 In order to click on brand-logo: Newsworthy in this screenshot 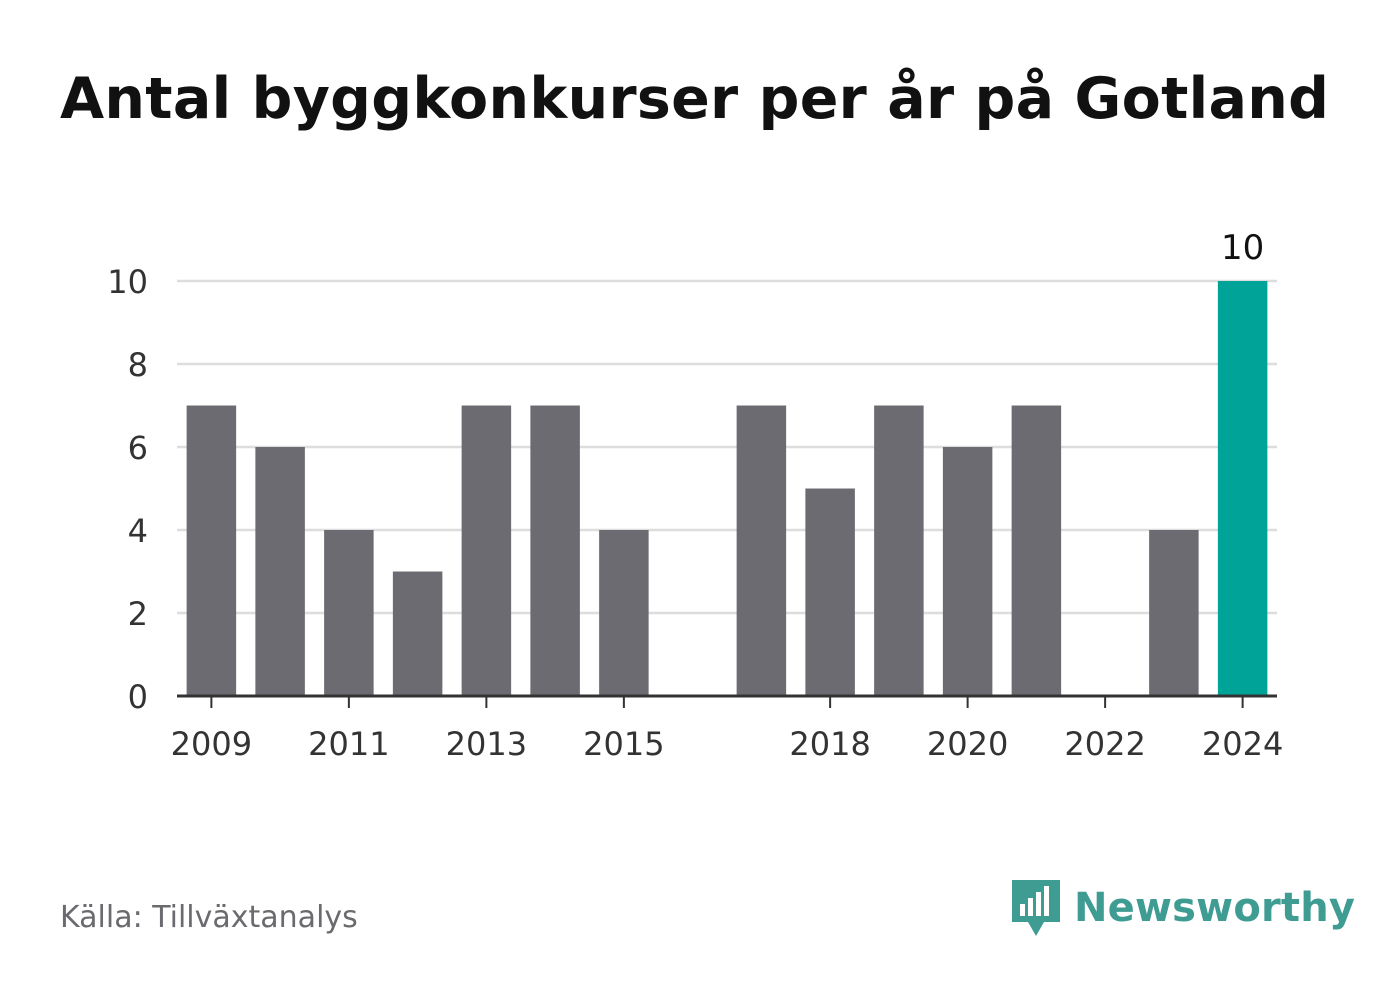, I will do `click(1182, 908)`.